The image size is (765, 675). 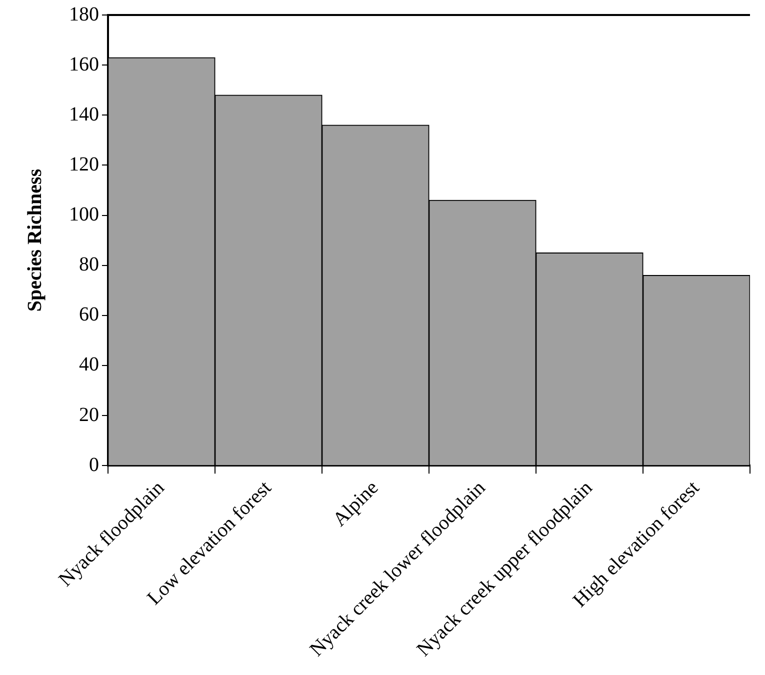 What do you see at coordinates (84, 215) in the screenshot?
I see `y-tick-label: 100` at bounding box center [84, 215].